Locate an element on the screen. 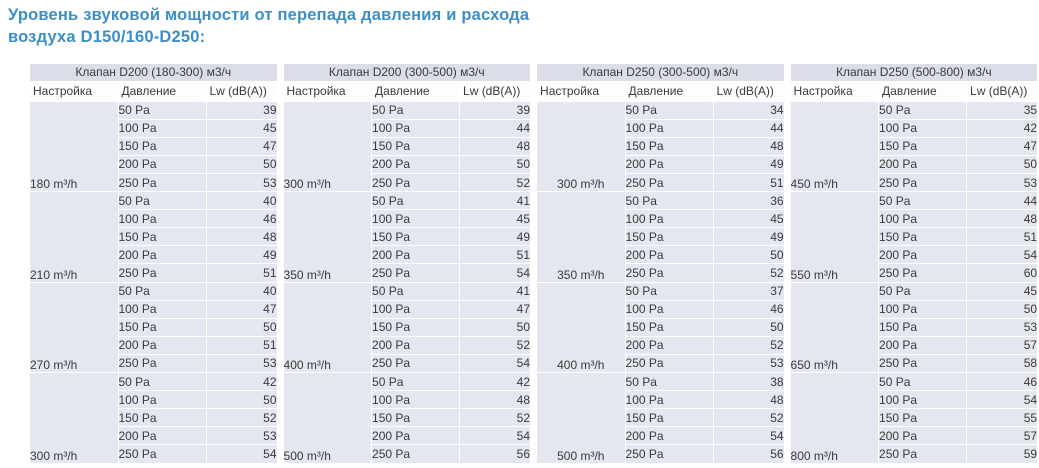  lw-value-cell: 46 is located at coordinates (749, 309).